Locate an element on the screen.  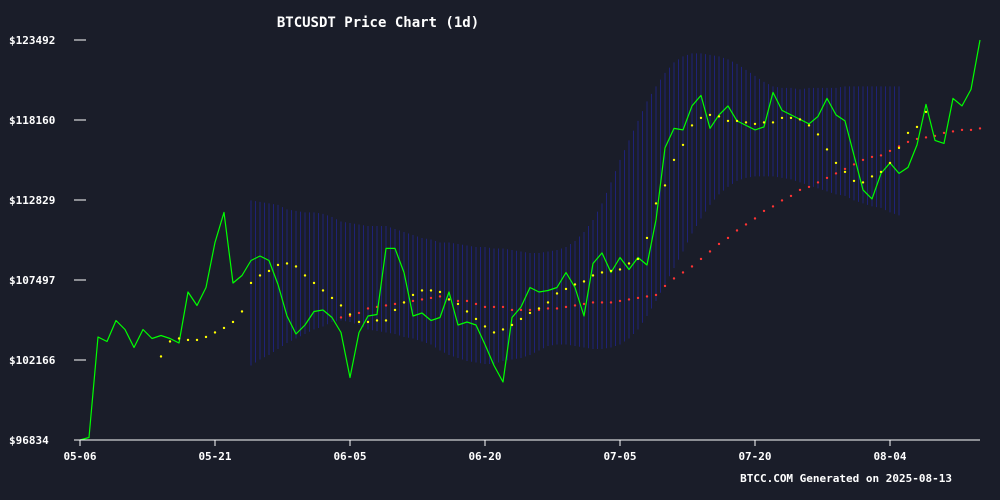
y-tick-label: $123492 is located at coordinates (32, 40).